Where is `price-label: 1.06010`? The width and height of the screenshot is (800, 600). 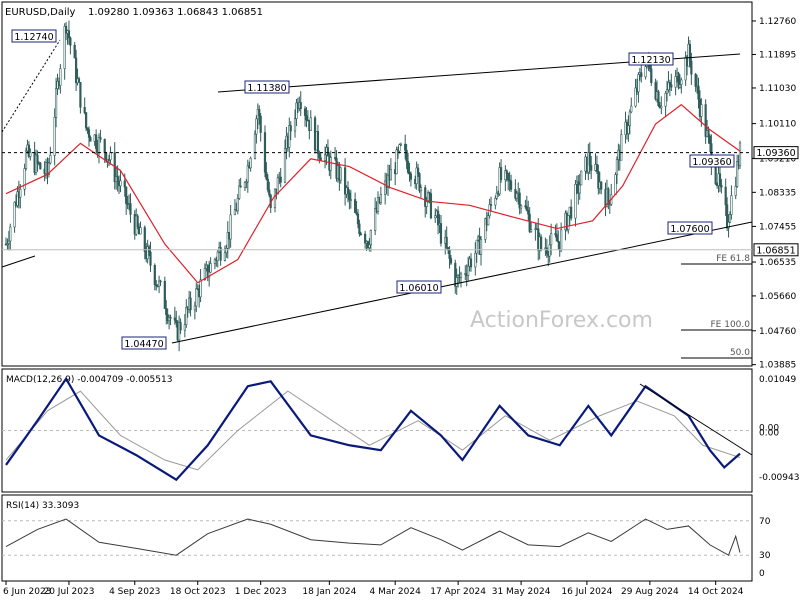
price-label: 1.06010 is located at coordinates (418, 288).